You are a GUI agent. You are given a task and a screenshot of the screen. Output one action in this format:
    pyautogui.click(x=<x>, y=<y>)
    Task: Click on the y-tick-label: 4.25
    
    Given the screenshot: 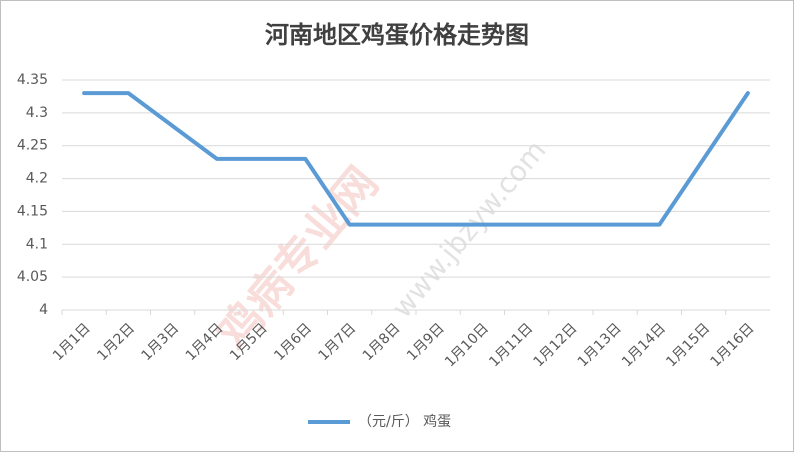 What is the action you would take?
    pyautogui.click(x=32, y=146)
    